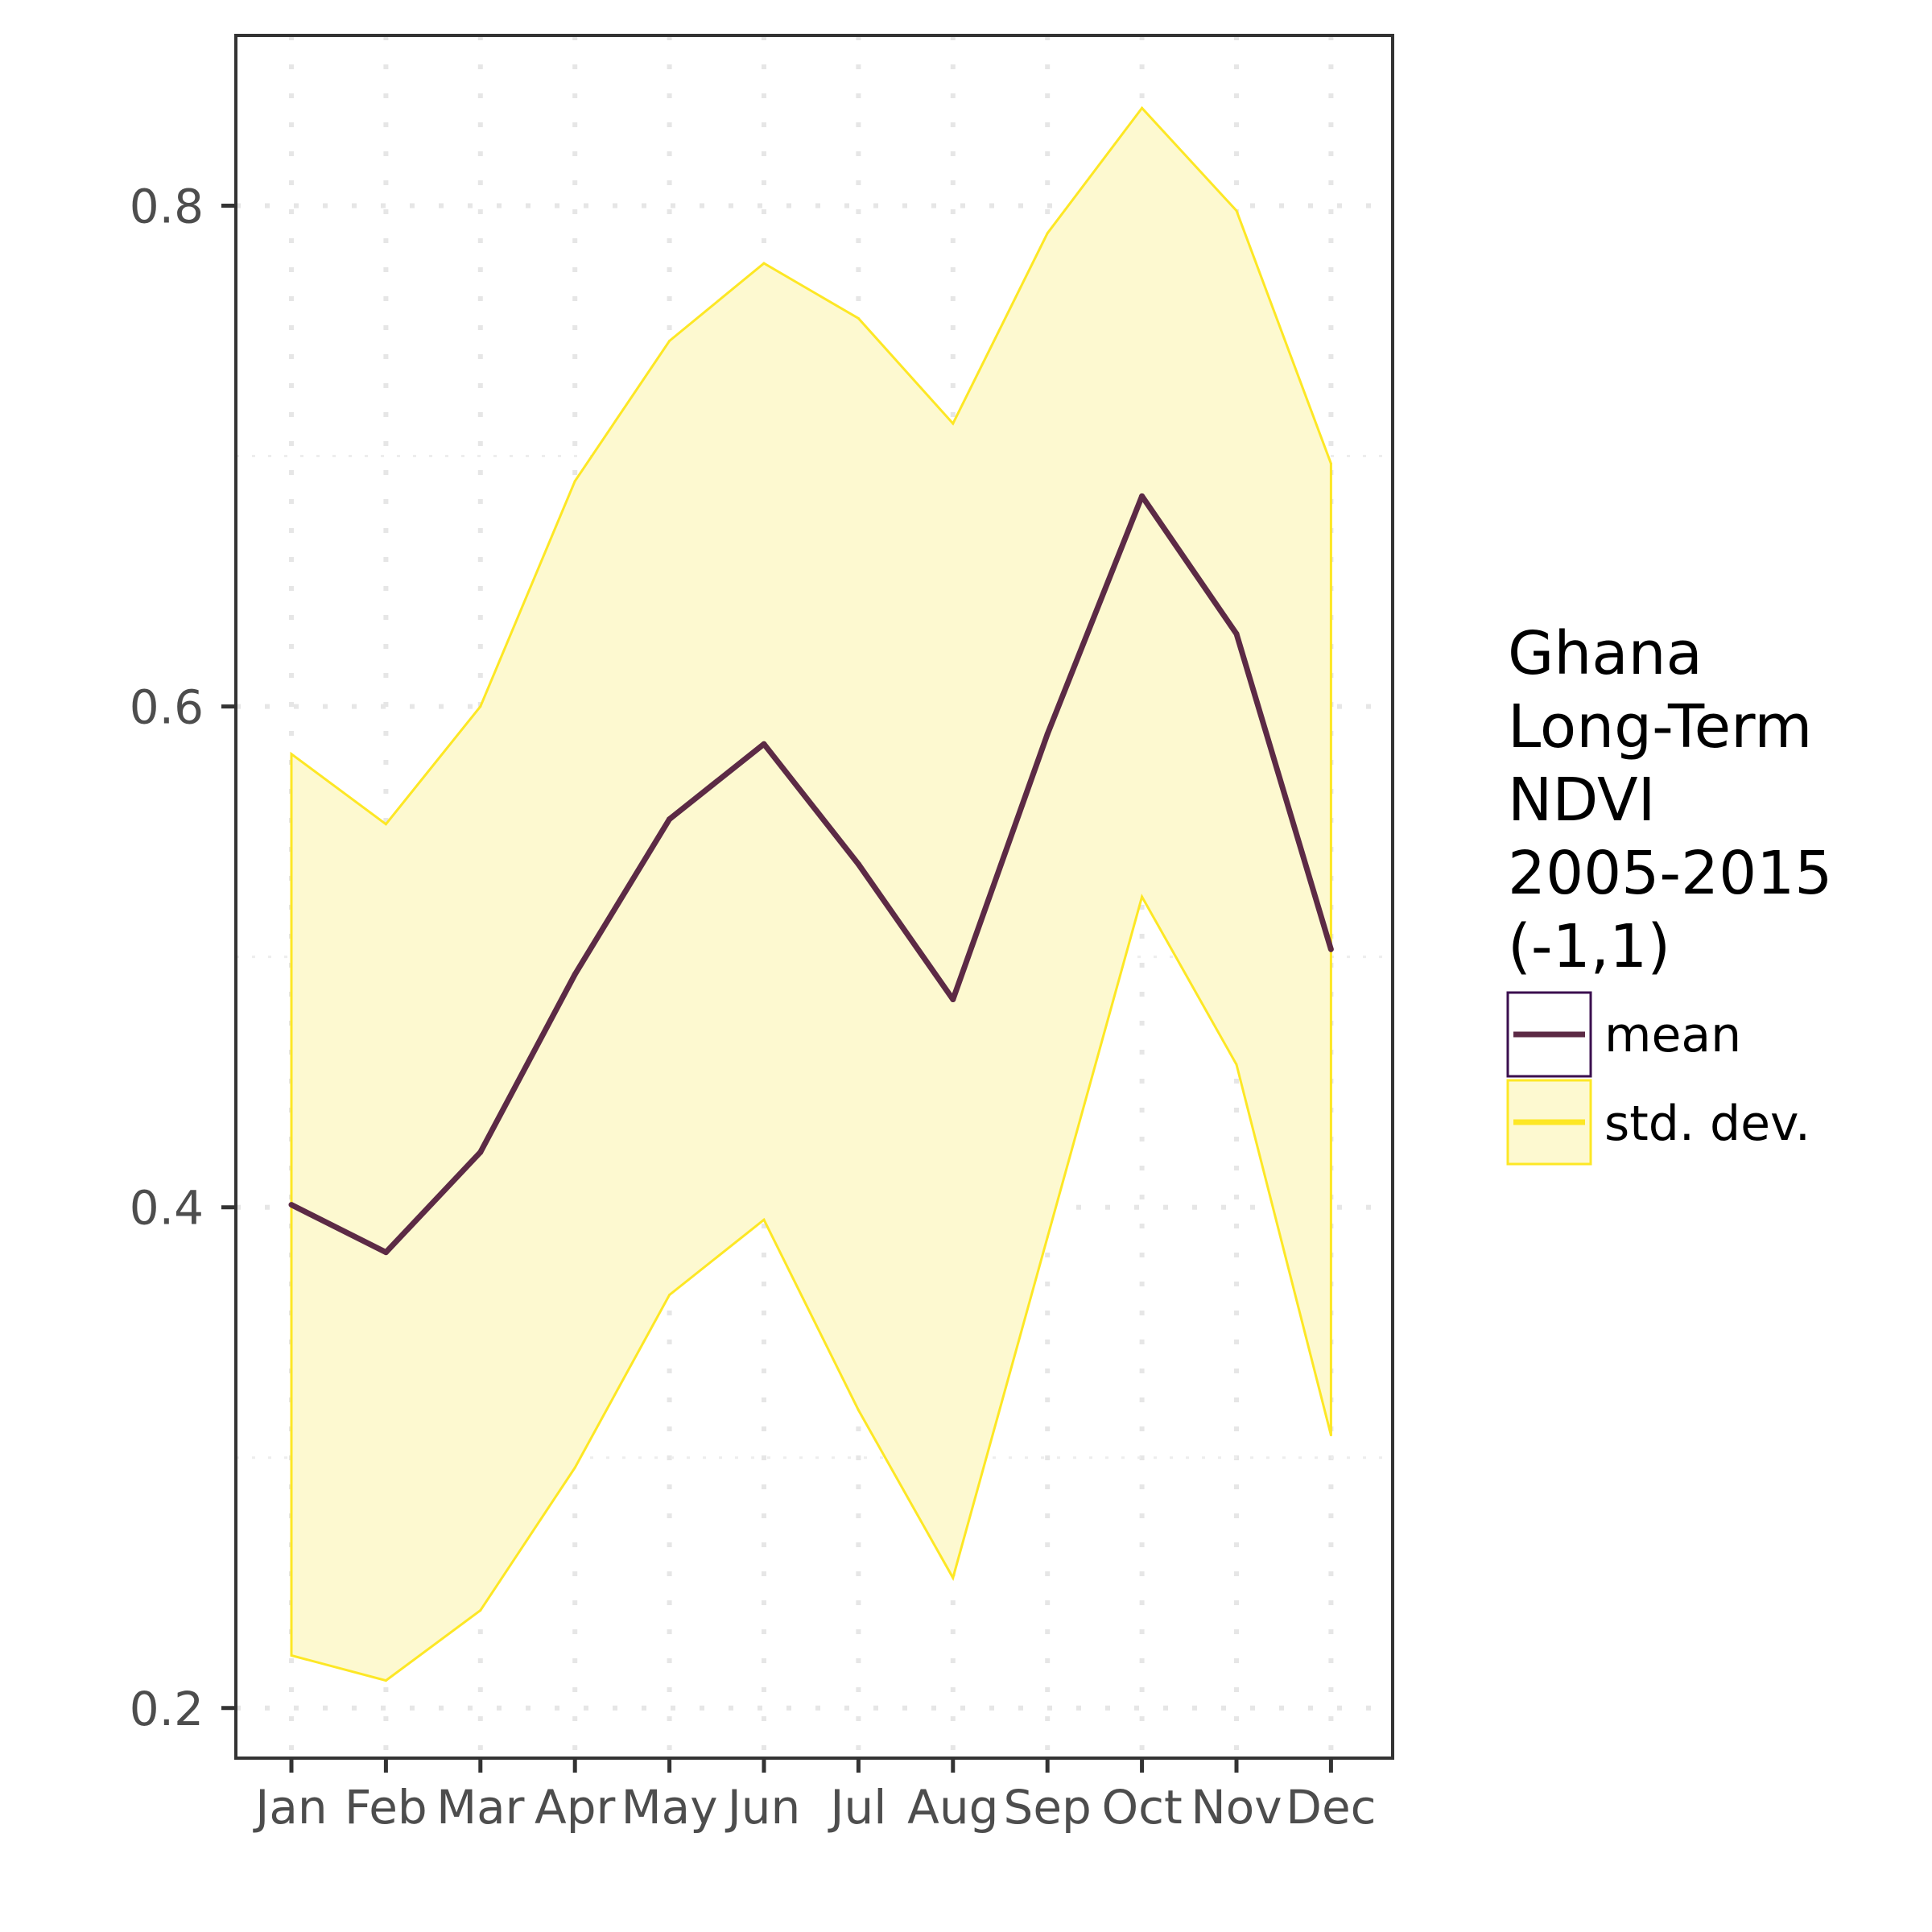  What do you see at coordinates (1670, 873) in the screenshot?
I see `legend-title-line: 2005-2015` at bounding box center [1670, 873].